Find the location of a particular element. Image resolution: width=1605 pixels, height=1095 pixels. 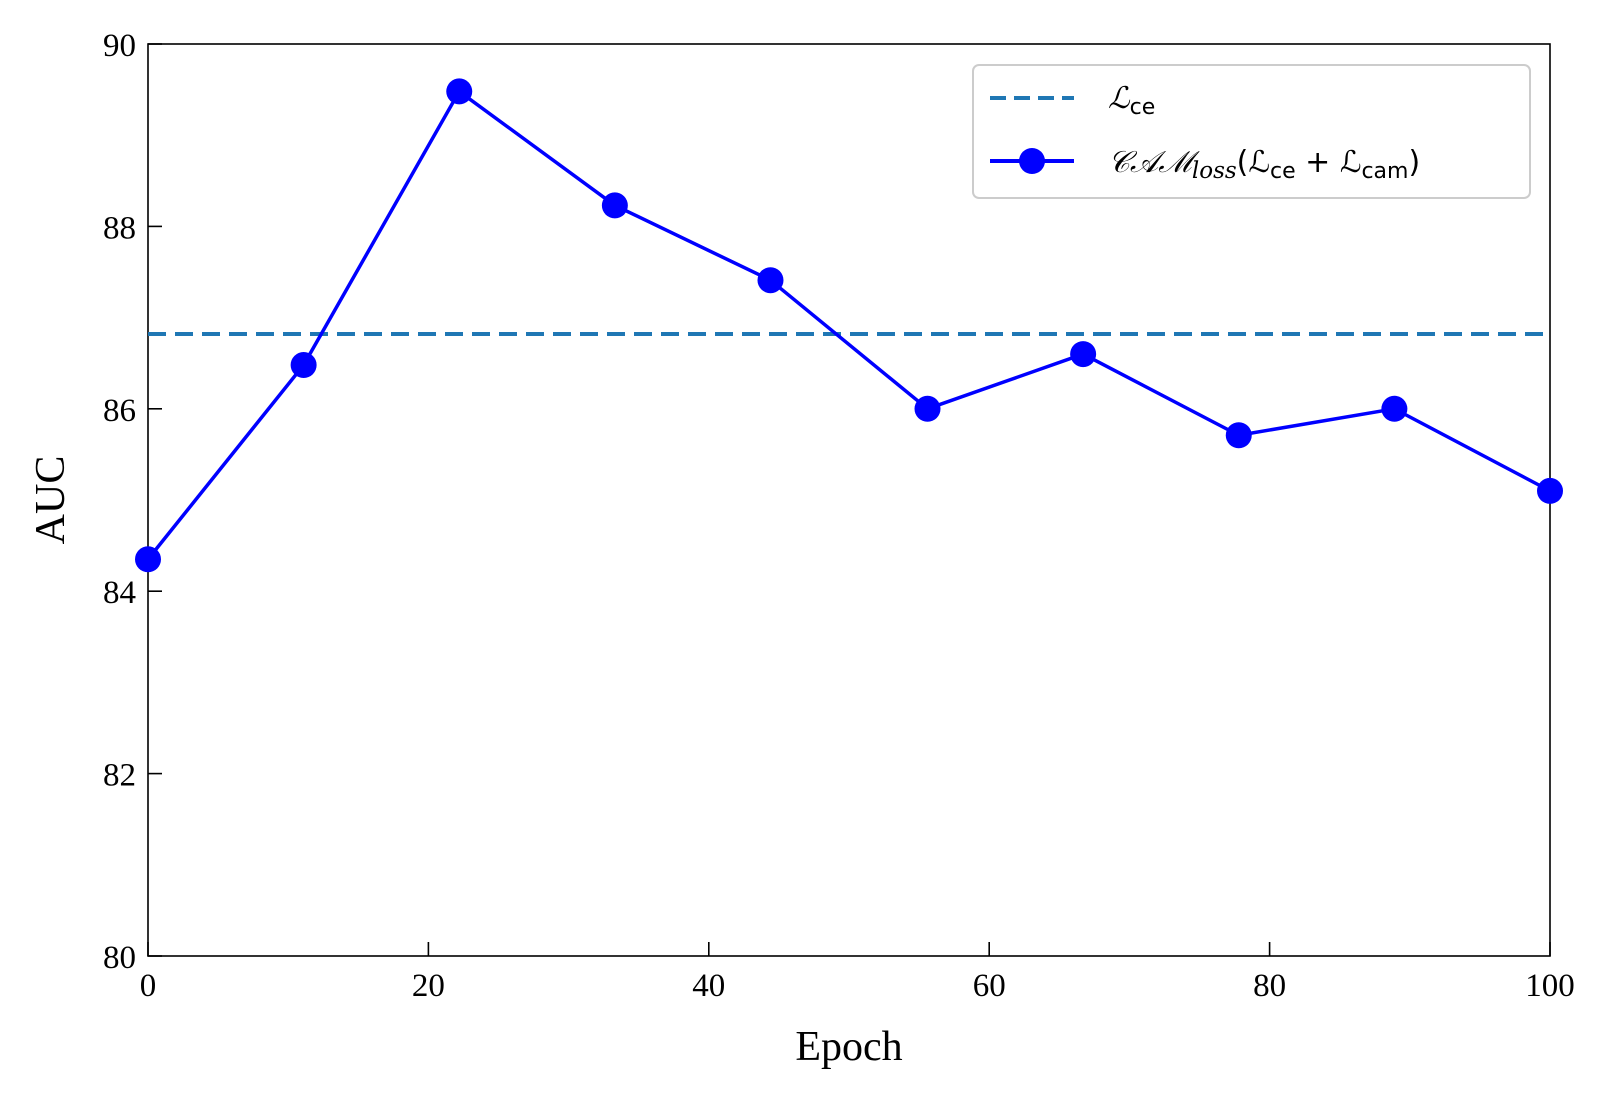

legend-ce-sub: ce is located at coordinates (1143, 107).